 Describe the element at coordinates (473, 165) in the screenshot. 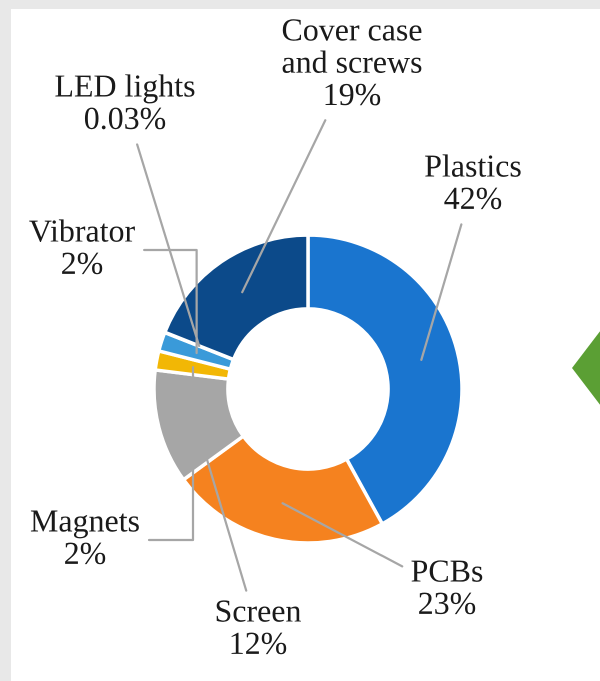

I see `slice-label: Plastics` at that location.